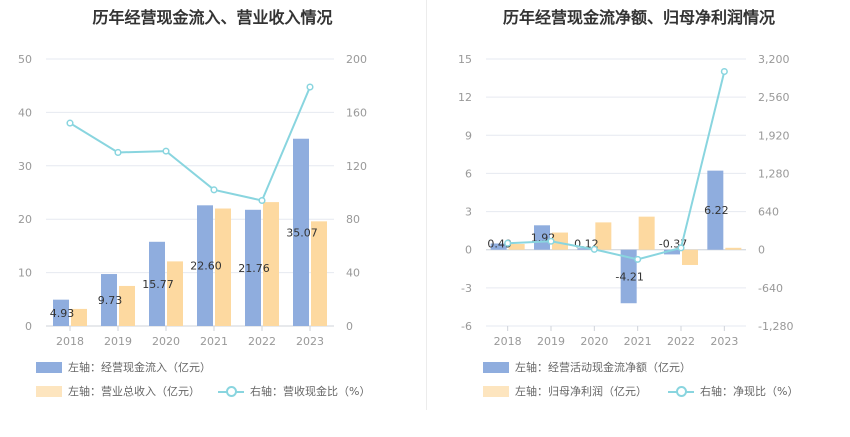  I want to click on y-left-tick-label: 30, so click(25, 166).